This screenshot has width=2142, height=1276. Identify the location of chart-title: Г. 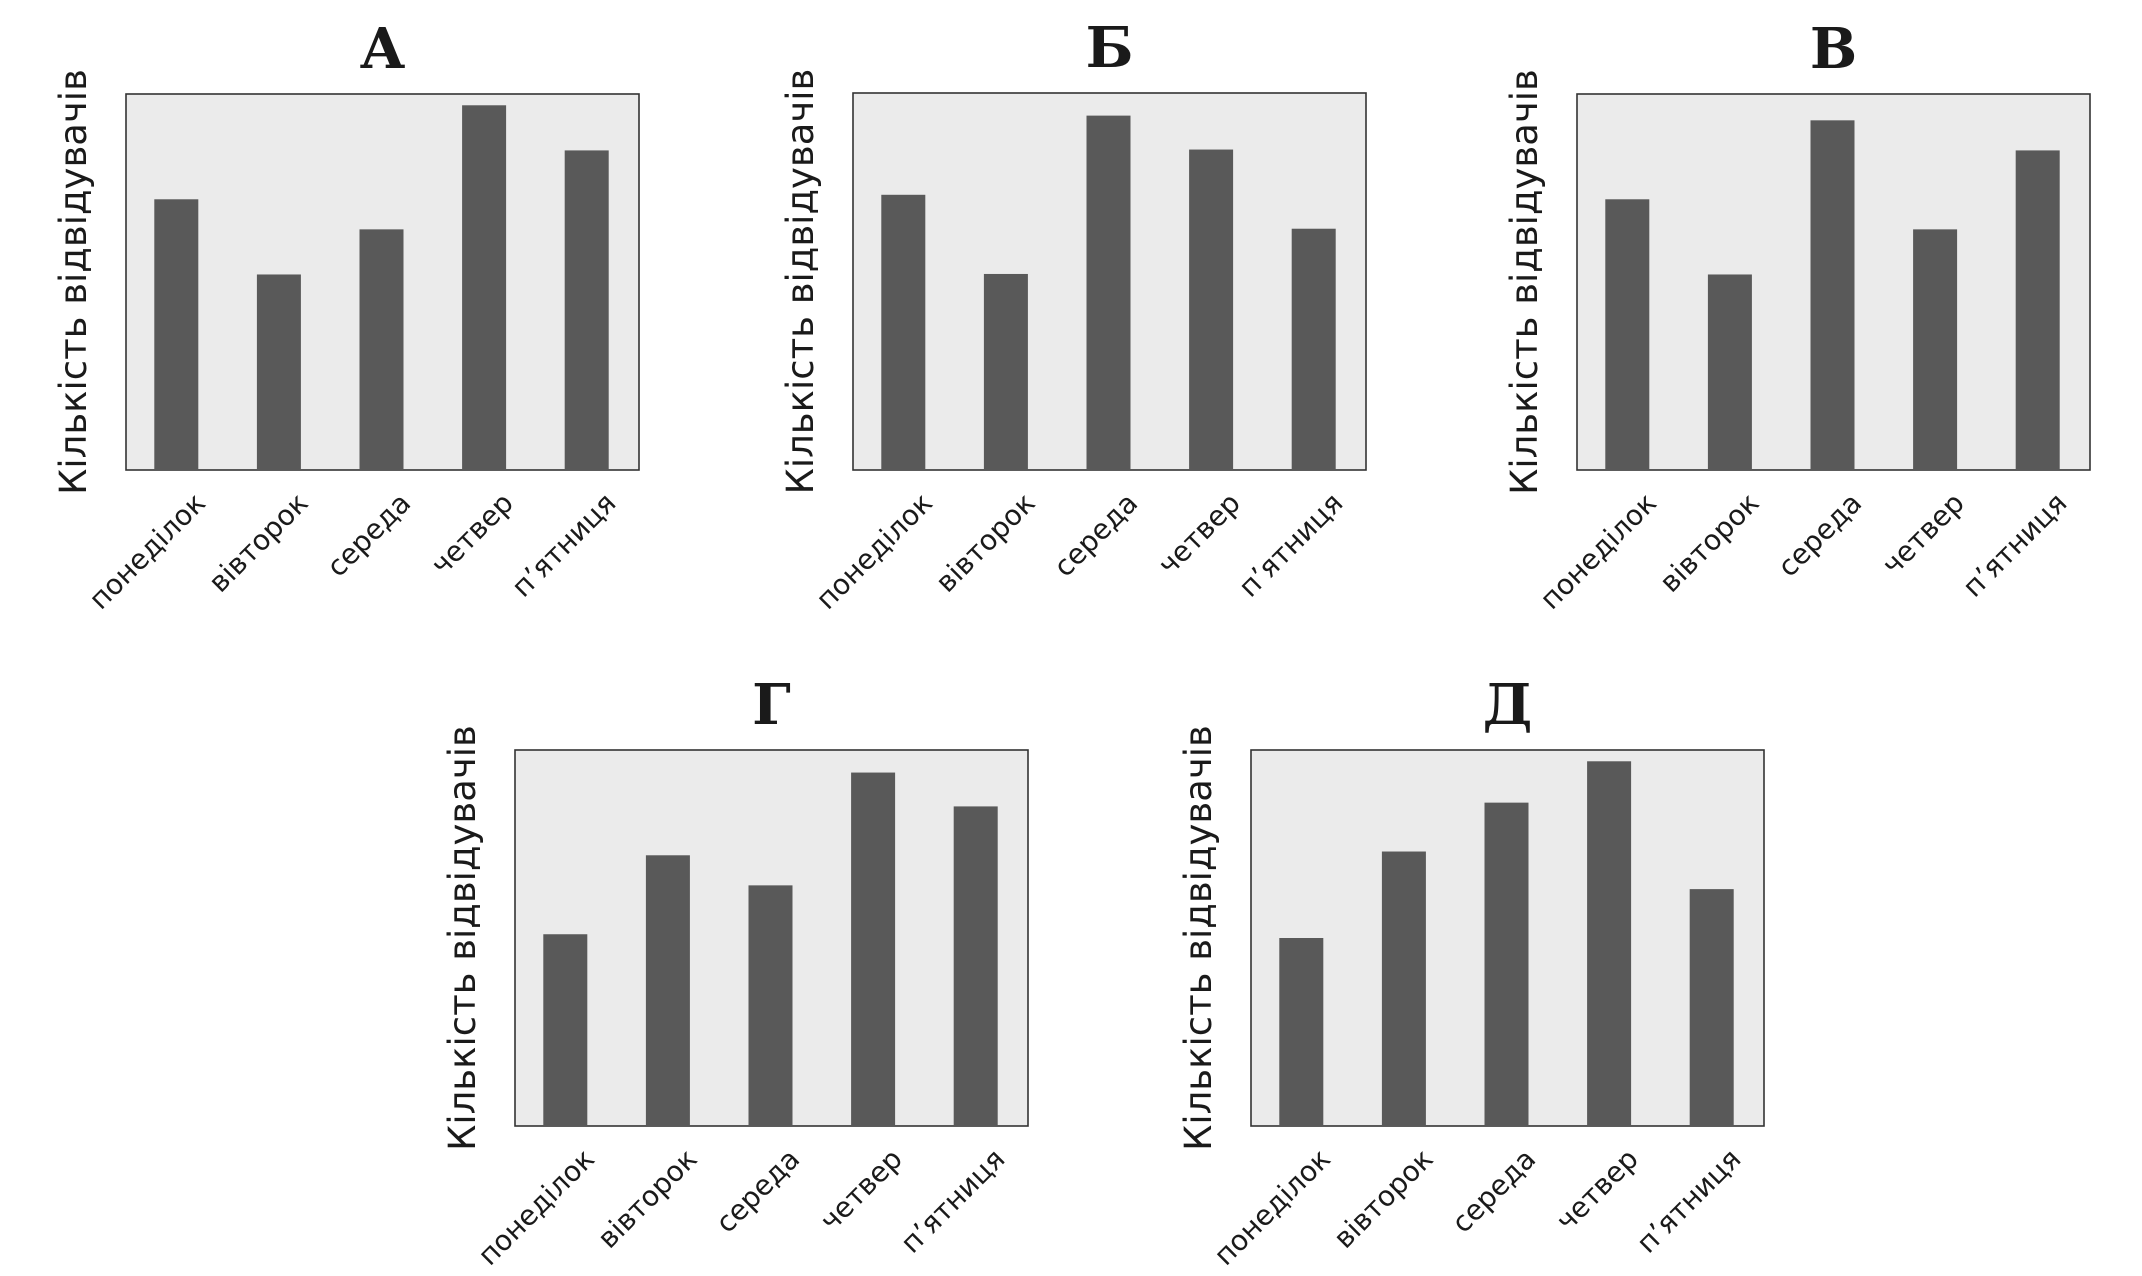
(771, 705).